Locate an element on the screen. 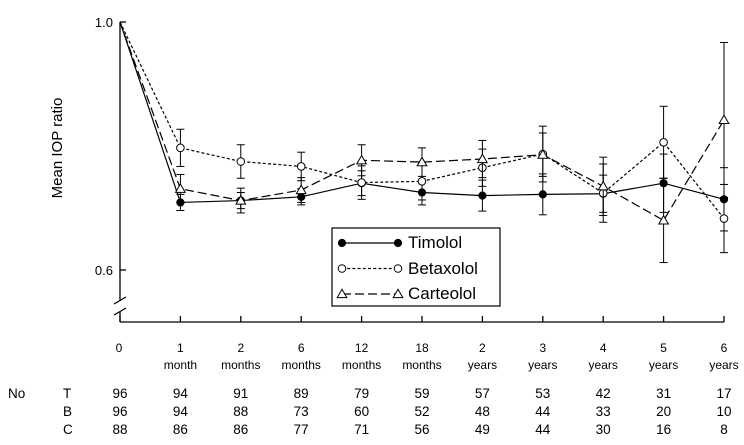 The width and height of the screenshot is (744, 445). table-cell: 17 is located at coordinates (723, 393).